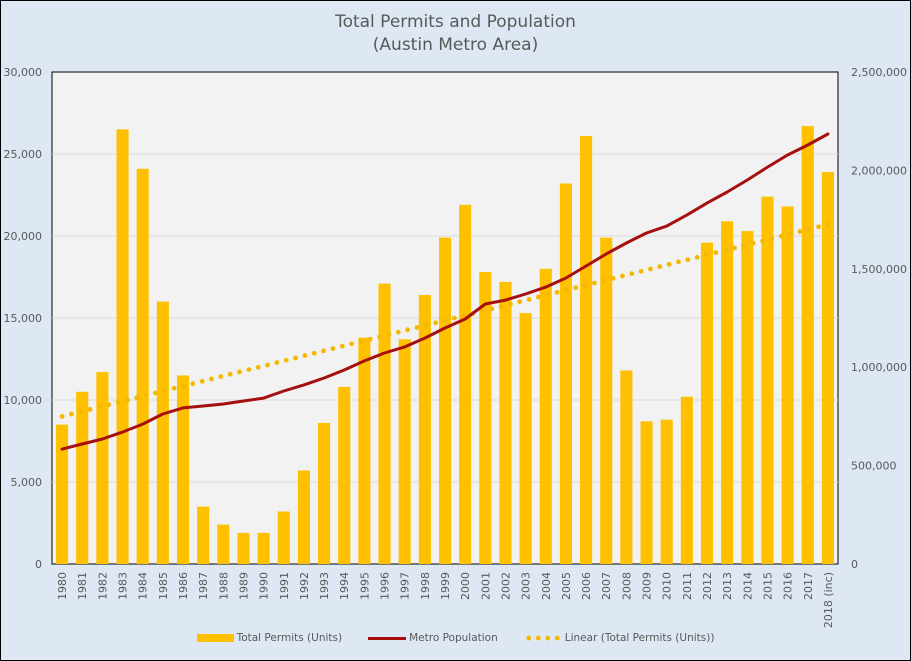 The image size is (911, 661). What do you see at coordinates (854, 564) in the screenshot?
I see `right-axis-tick: 0` at bounding box center [854, 564].